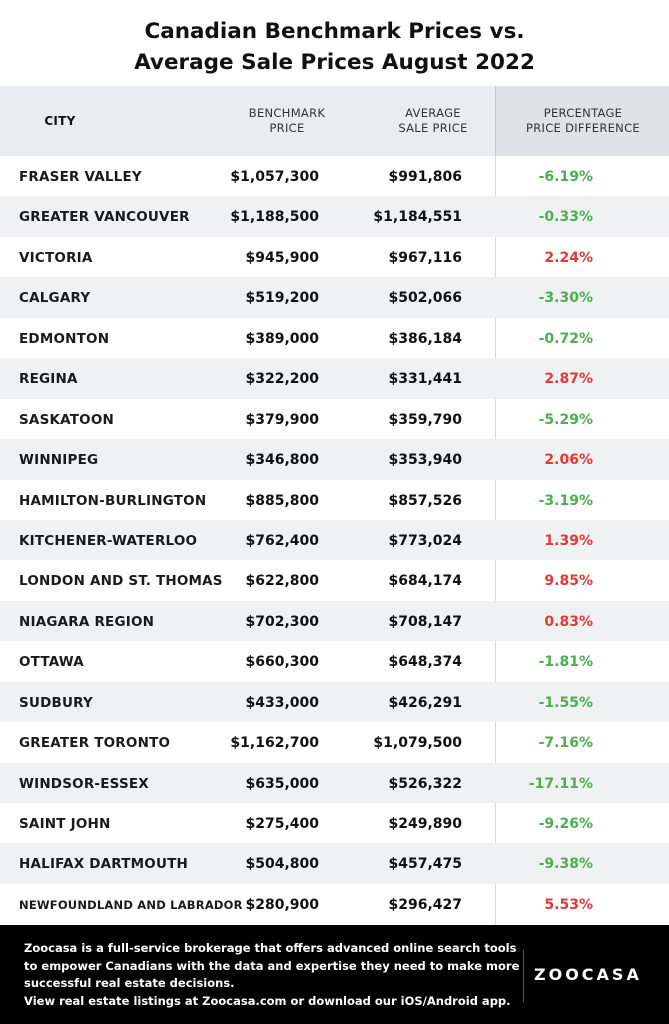  I want to click on cell-city: HALIFAX DARTMOUTH, so click(104, 864).